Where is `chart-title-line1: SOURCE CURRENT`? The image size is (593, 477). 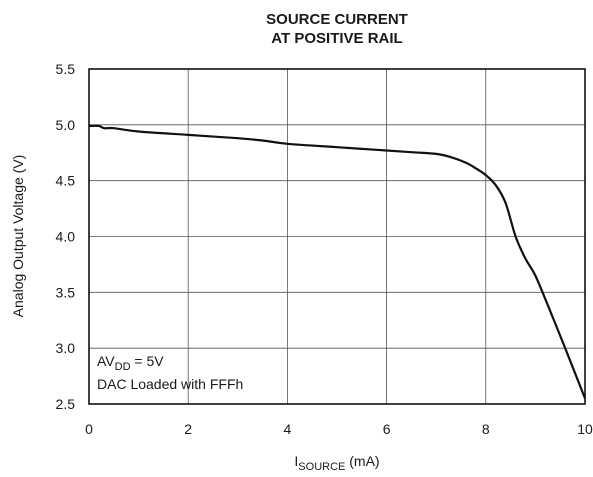
chart-title-line1: SOURCE CURRENT is located at coordinates (337, 19).